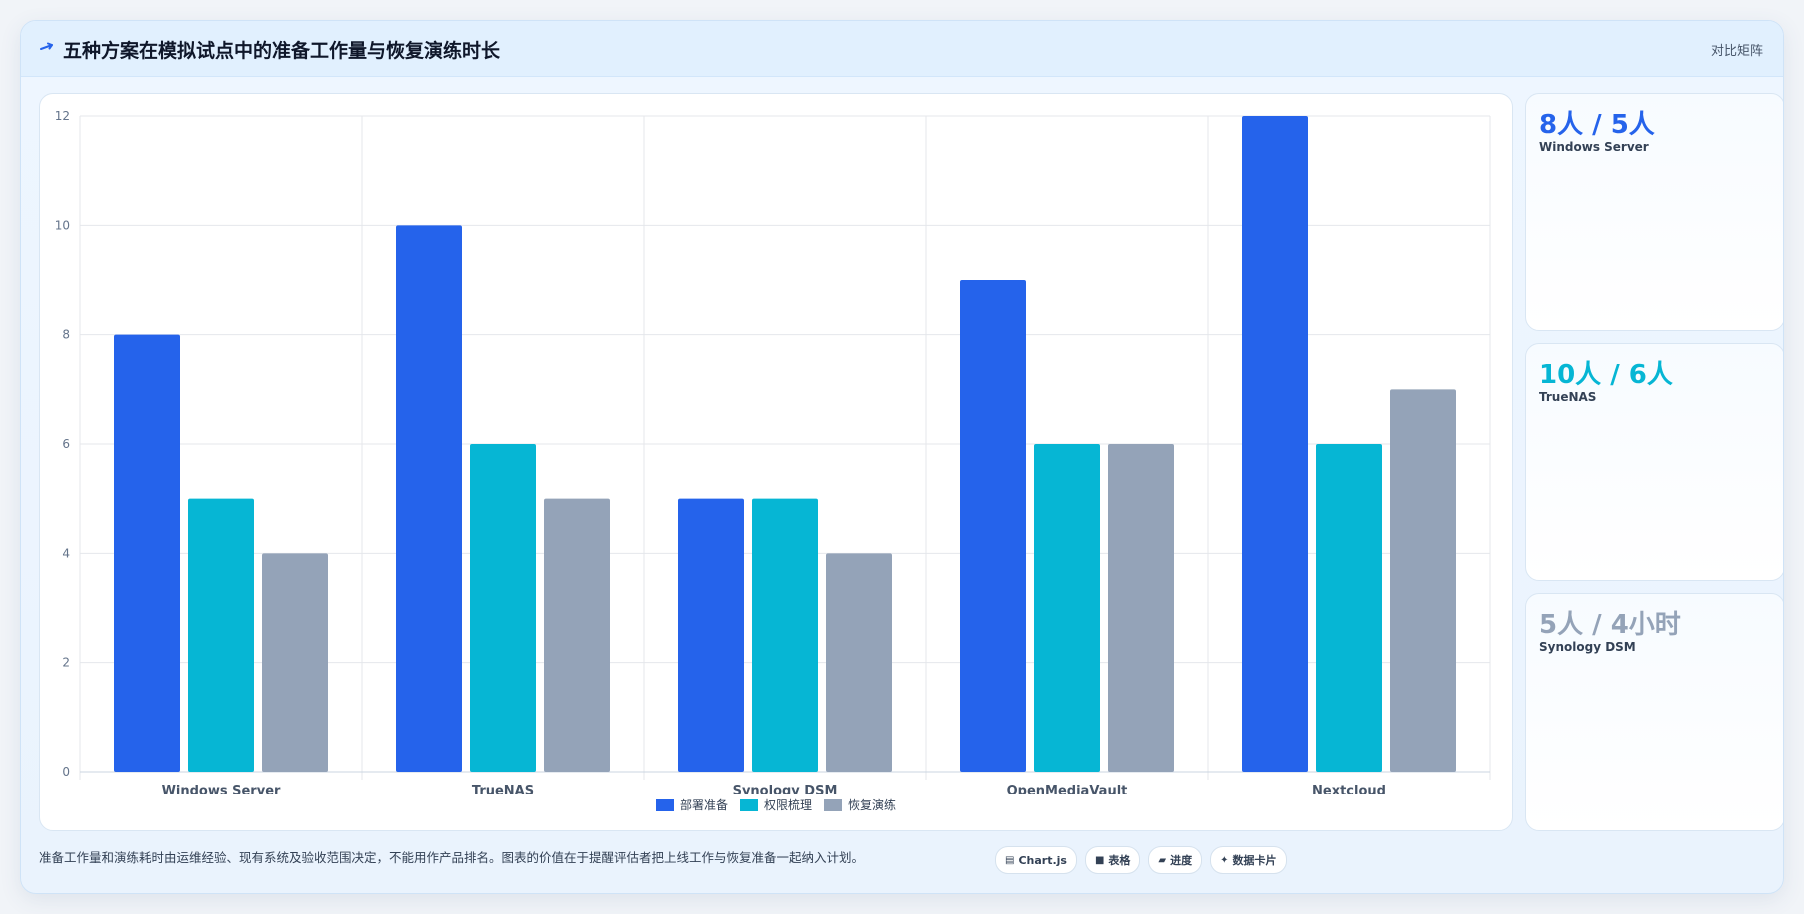 This screenshot has width=1804, height=914. What do you see at coordinates (66, 444) in the screenshot?
I see `y-tick-label: 6` at bounding box center [66, 444].